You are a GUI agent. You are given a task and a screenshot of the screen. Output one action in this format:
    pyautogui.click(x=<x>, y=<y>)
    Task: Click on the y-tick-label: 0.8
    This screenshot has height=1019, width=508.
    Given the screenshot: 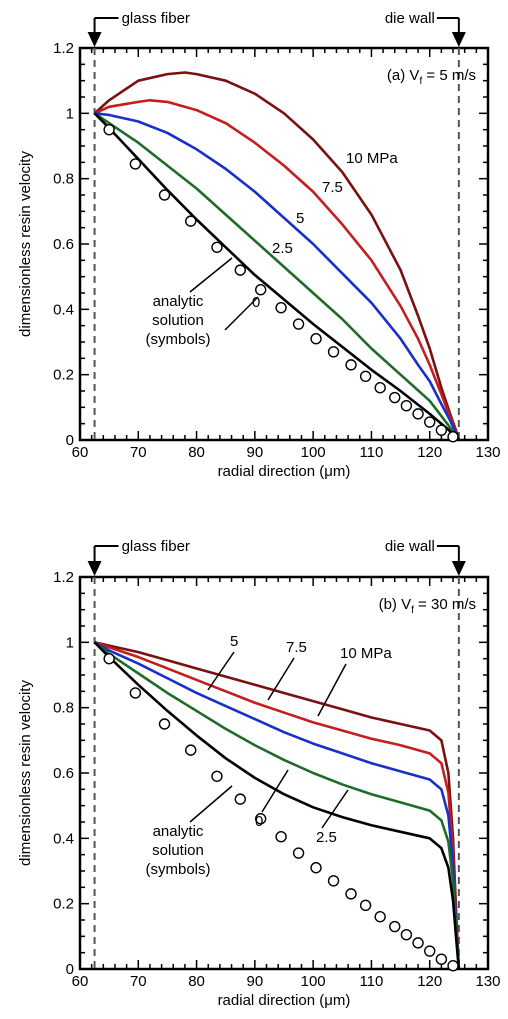 What is the action you would take?
    pyautogui.click(x=63, y=708)
    